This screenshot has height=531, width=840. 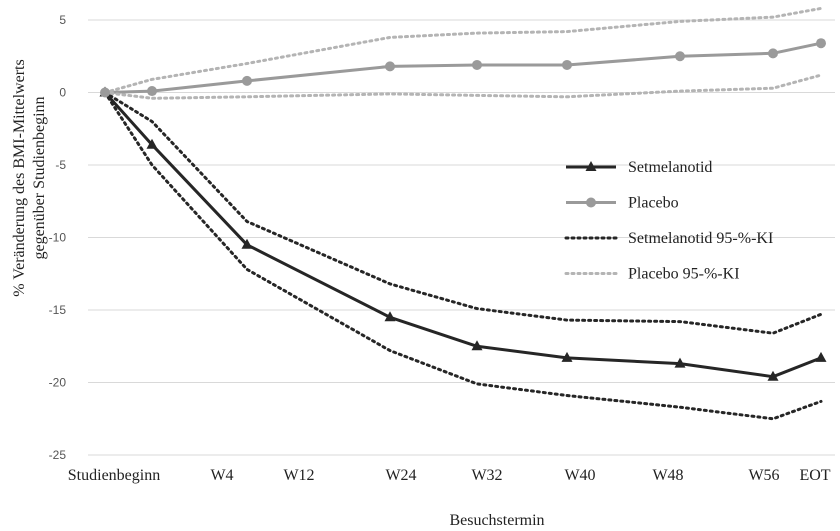 I want to click on y-tick-label: -25, so click(x=58, y=455).